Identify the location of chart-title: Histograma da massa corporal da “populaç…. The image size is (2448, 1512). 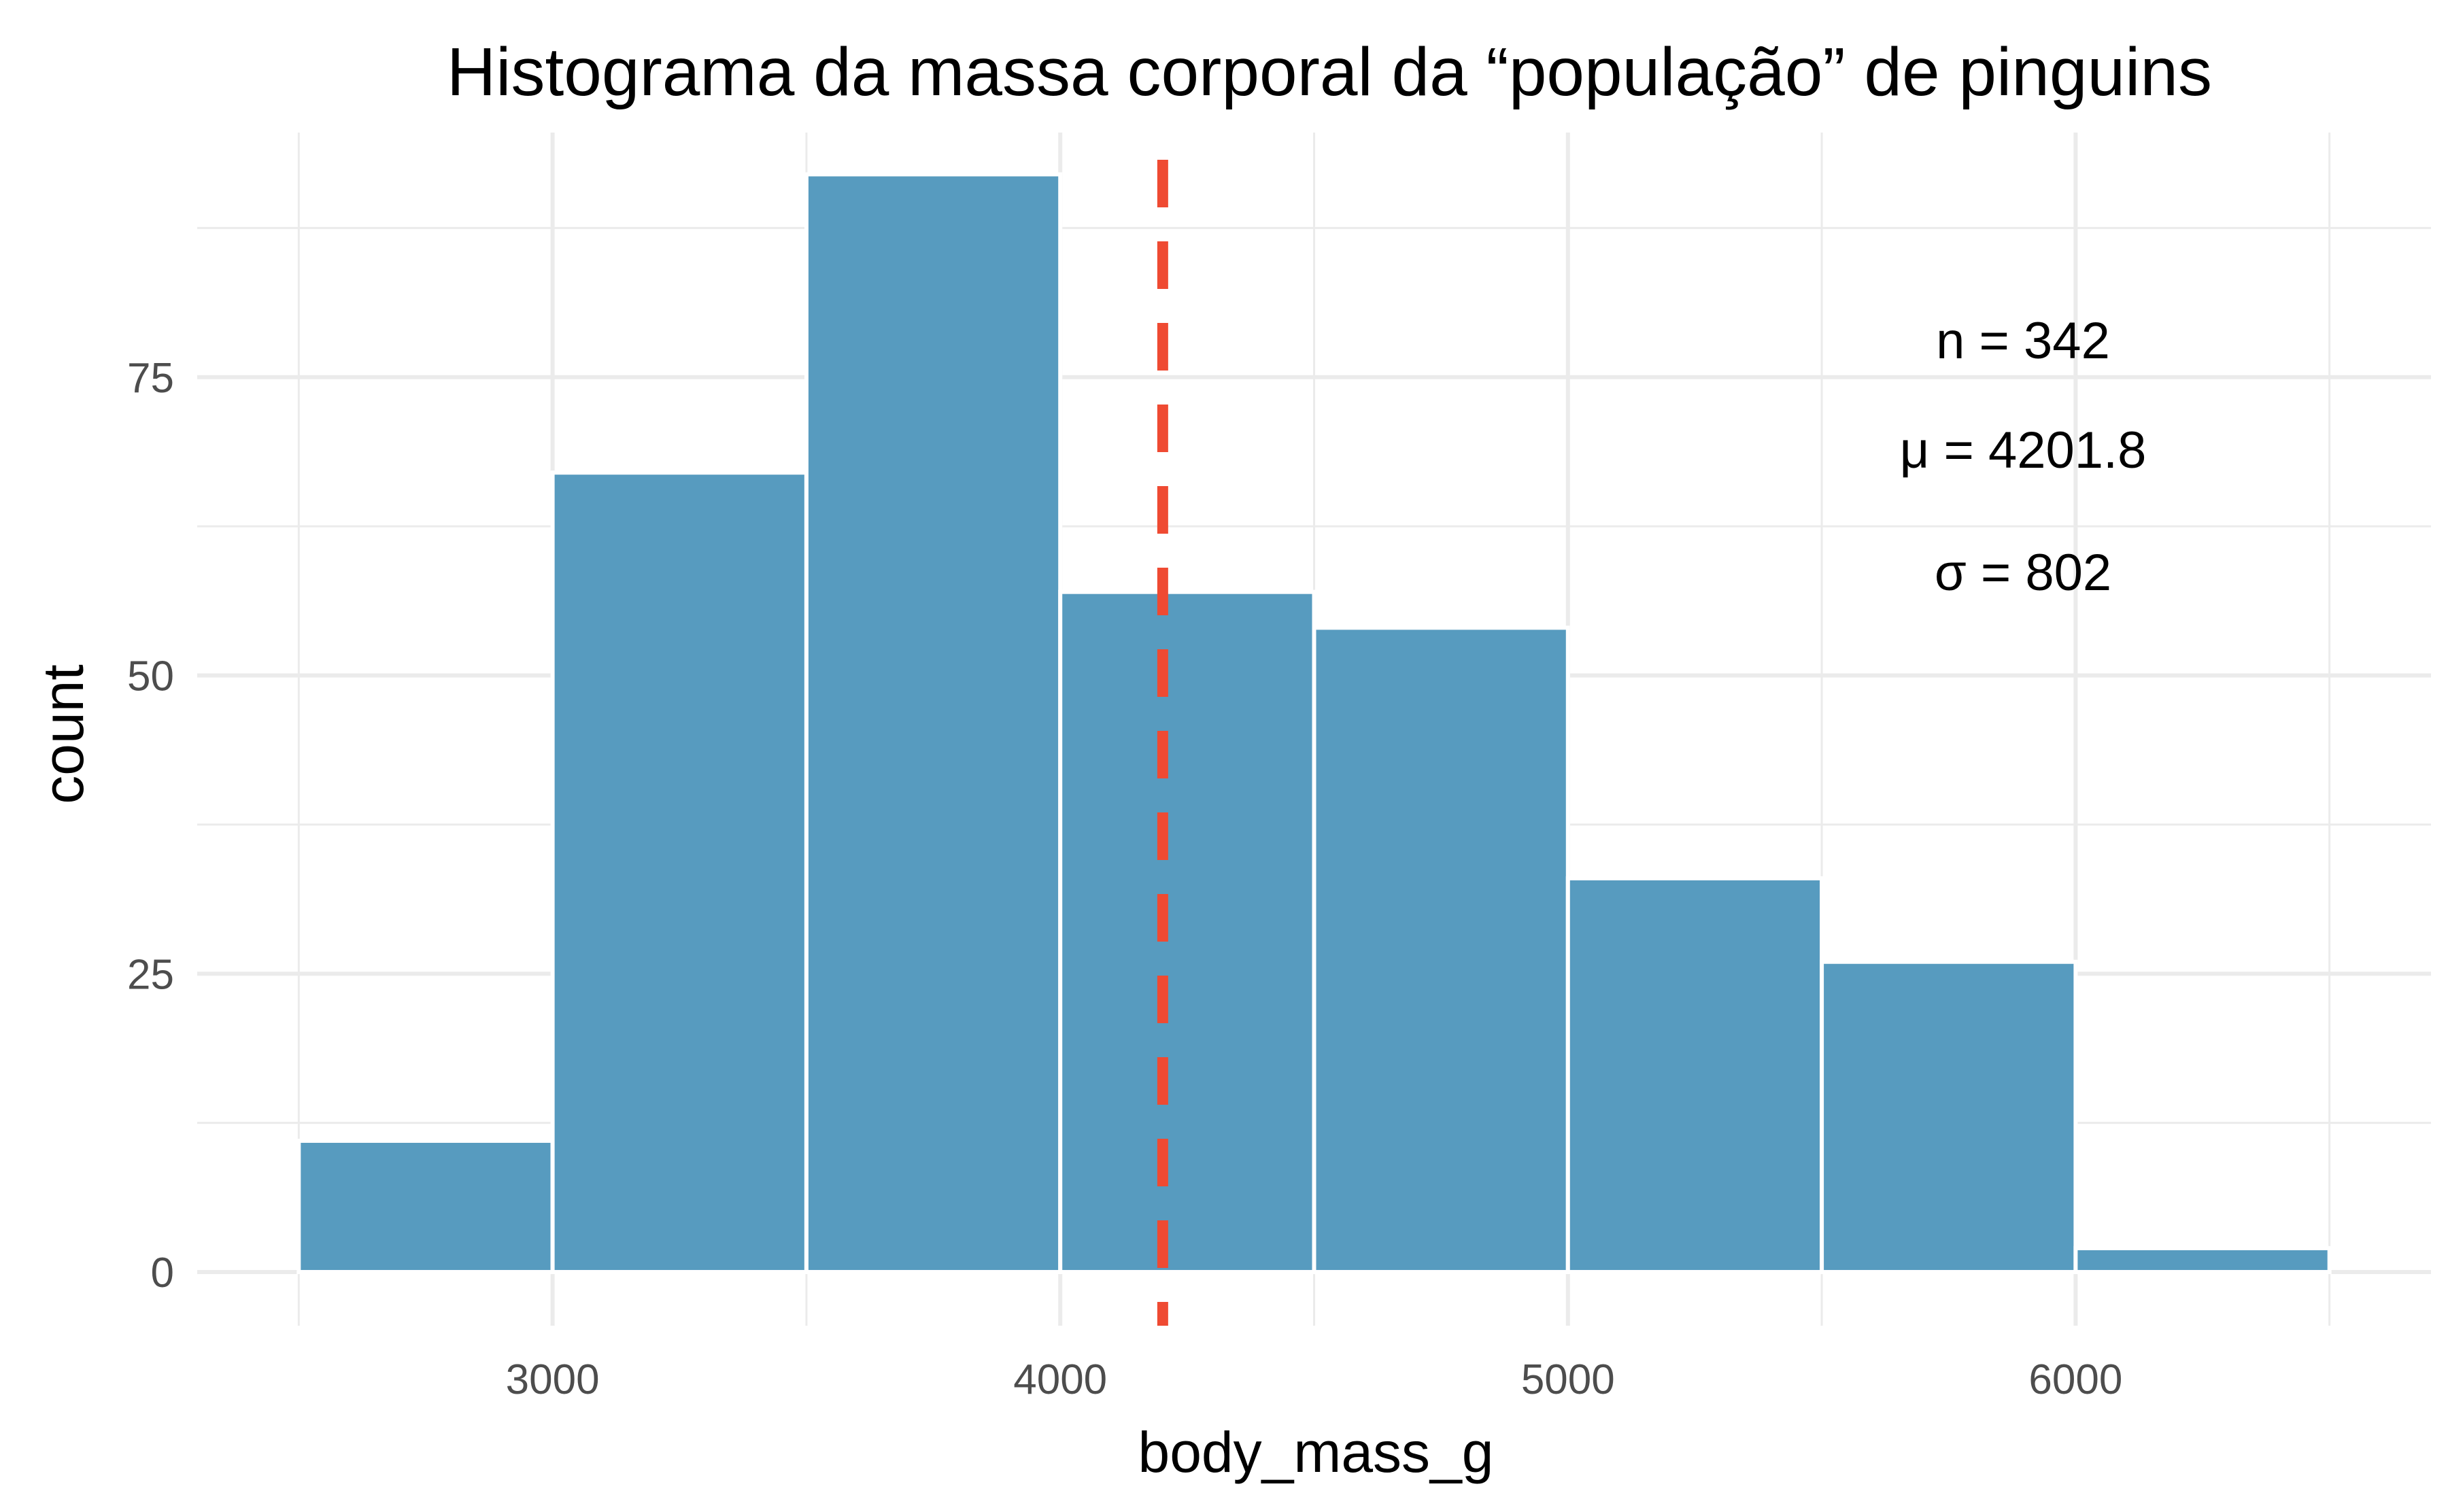
(1330, 72).